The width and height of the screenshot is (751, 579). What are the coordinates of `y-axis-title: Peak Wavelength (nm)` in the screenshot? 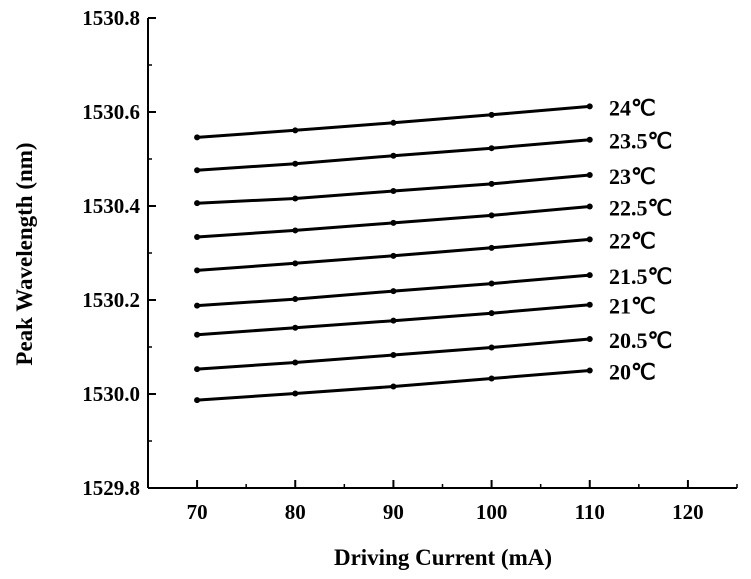 It's located at (24, 253).